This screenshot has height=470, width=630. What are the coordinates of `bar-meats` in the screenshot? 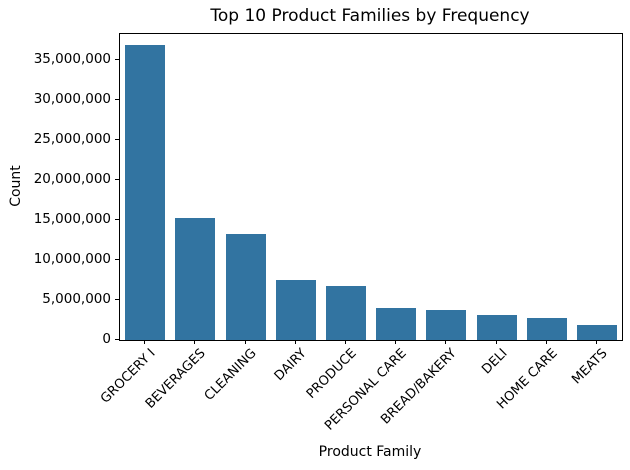 It's located at (596, 332).